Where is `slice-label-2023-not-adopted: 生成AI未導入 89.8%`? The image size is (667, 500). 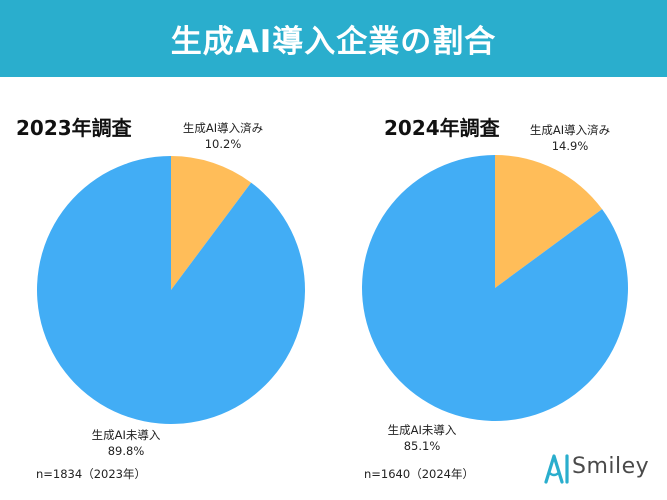
slice-label-2023-not-adopted: 生成AI未導入 89.8% is located at coordinates (126, 443).